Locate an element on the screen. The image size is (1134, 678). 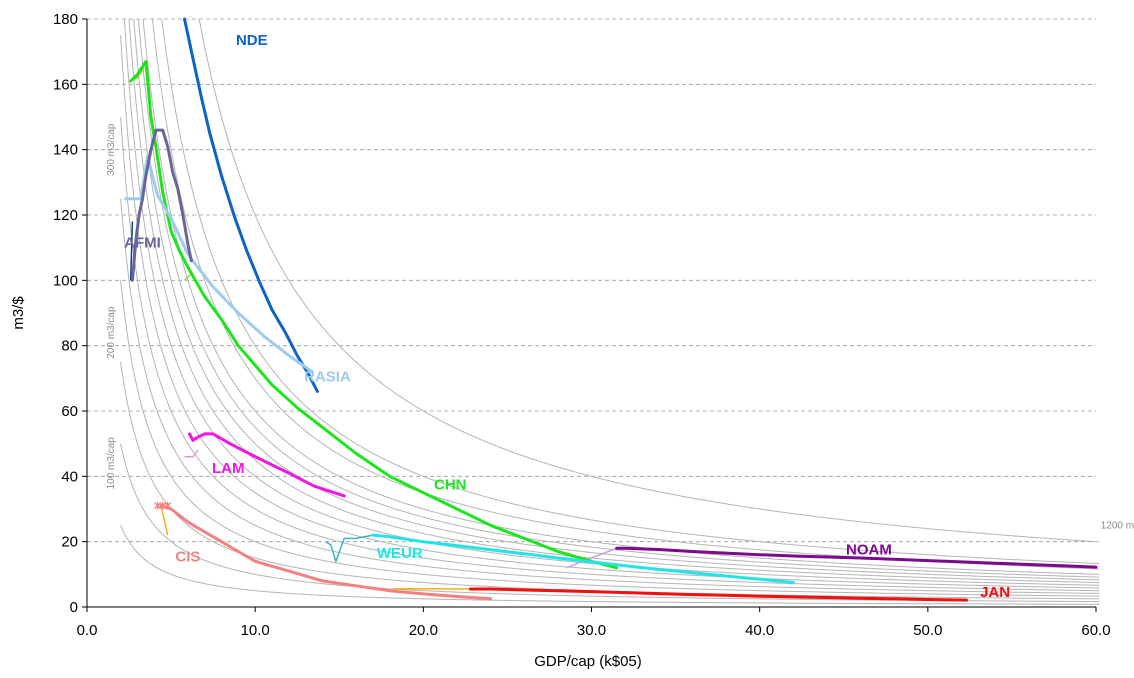
series-line-nde is located at coordinates (251, 205).